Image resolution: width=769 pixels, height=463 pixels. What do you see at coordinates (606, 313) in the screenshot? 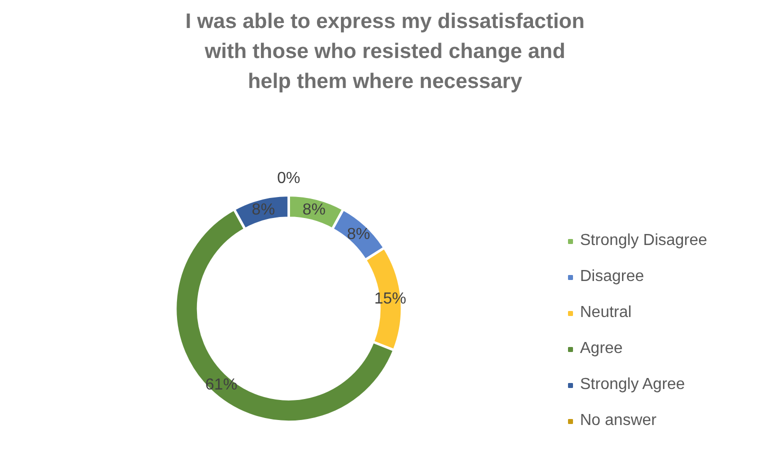
I see `legend-label: Neutral` at bounding box center [606, 313].